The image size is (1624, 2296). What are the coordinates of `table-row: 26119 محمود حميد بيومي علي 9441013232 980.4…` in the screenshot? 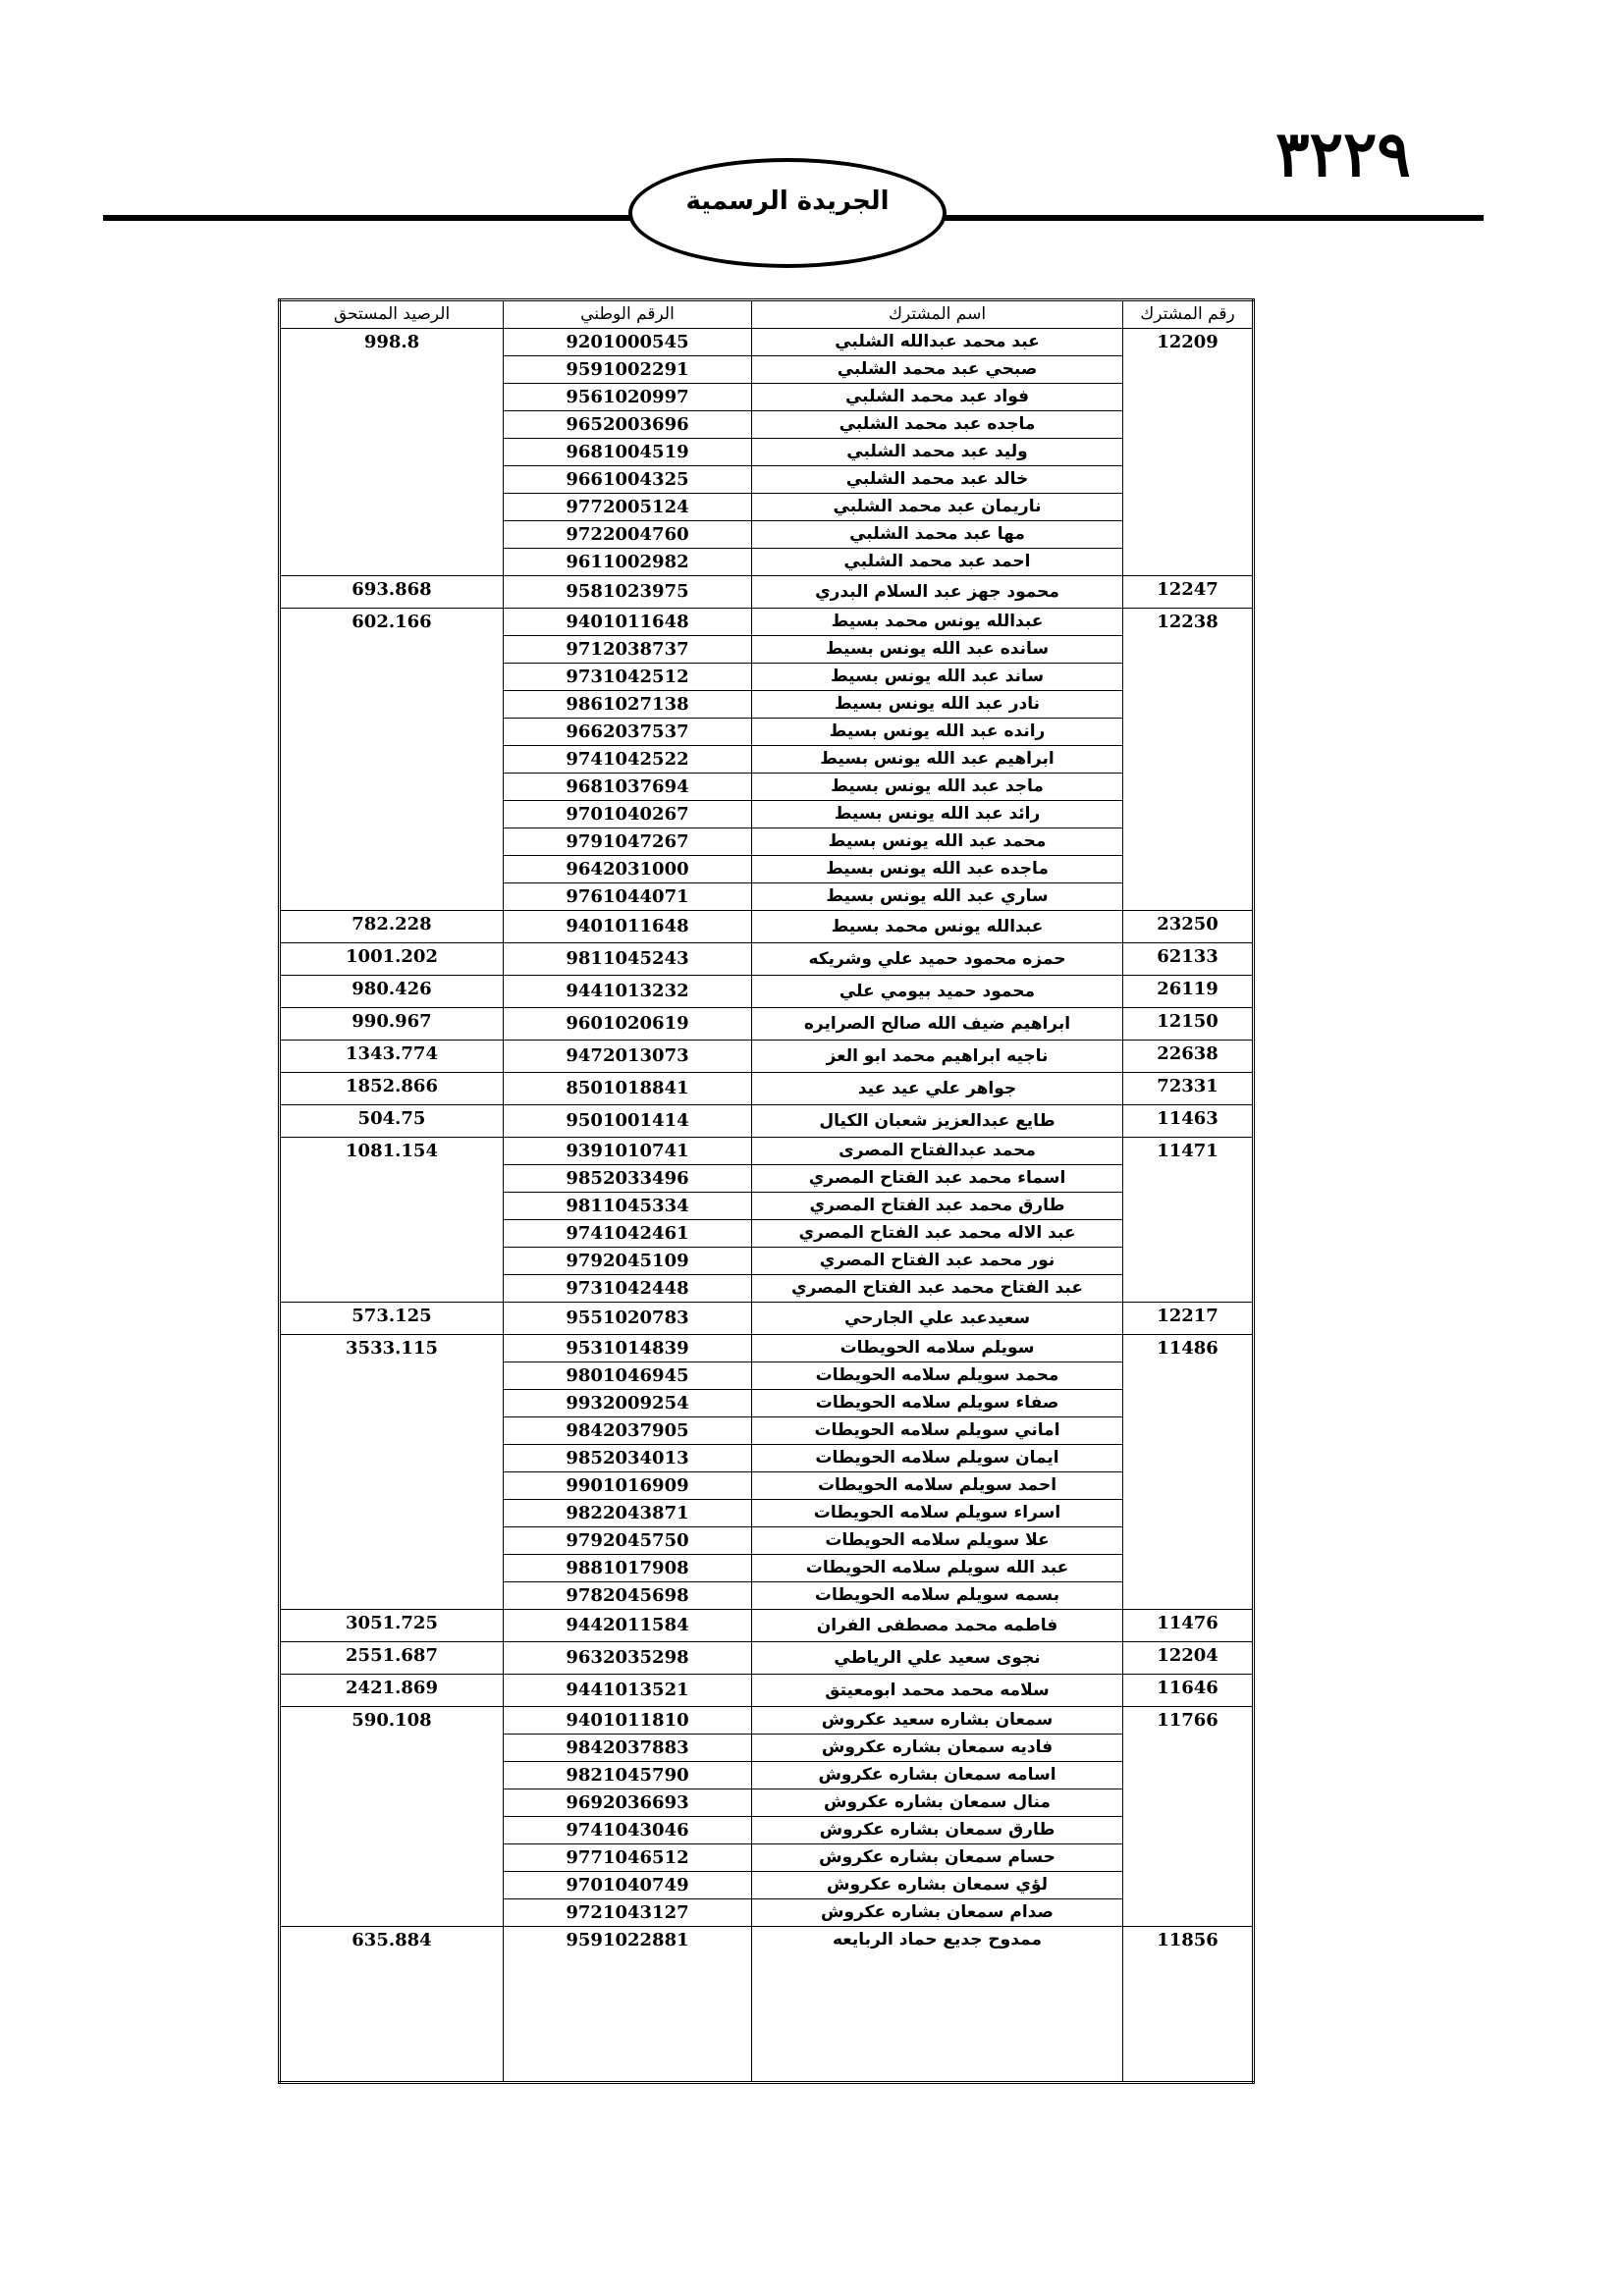 It's located at (766, 992).